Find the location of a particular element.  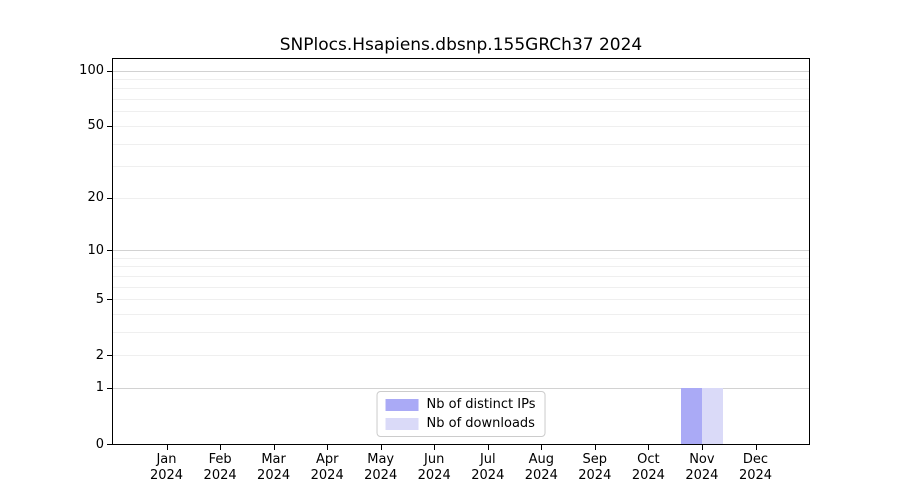

x-tick-may is located at coordinates (381, 447).